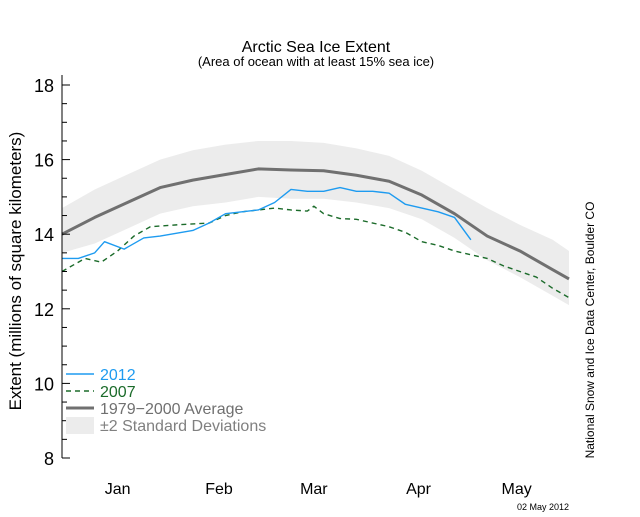 The image size is (640, 517). What do you see at coordinates (118, 392) in the screenshot?
I see `legend-label-2007: 2007` at bounding box center [118, 392].